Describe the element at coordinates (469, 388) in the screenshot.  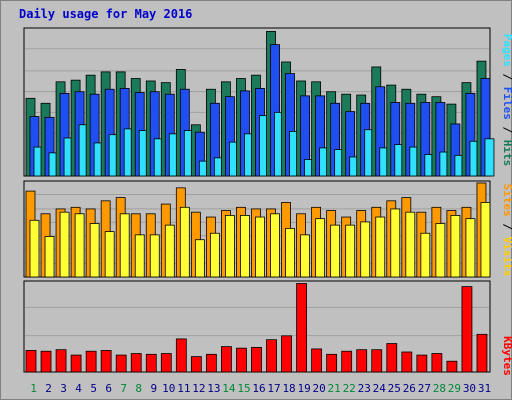
I see `day-label-30: 30` at that location.